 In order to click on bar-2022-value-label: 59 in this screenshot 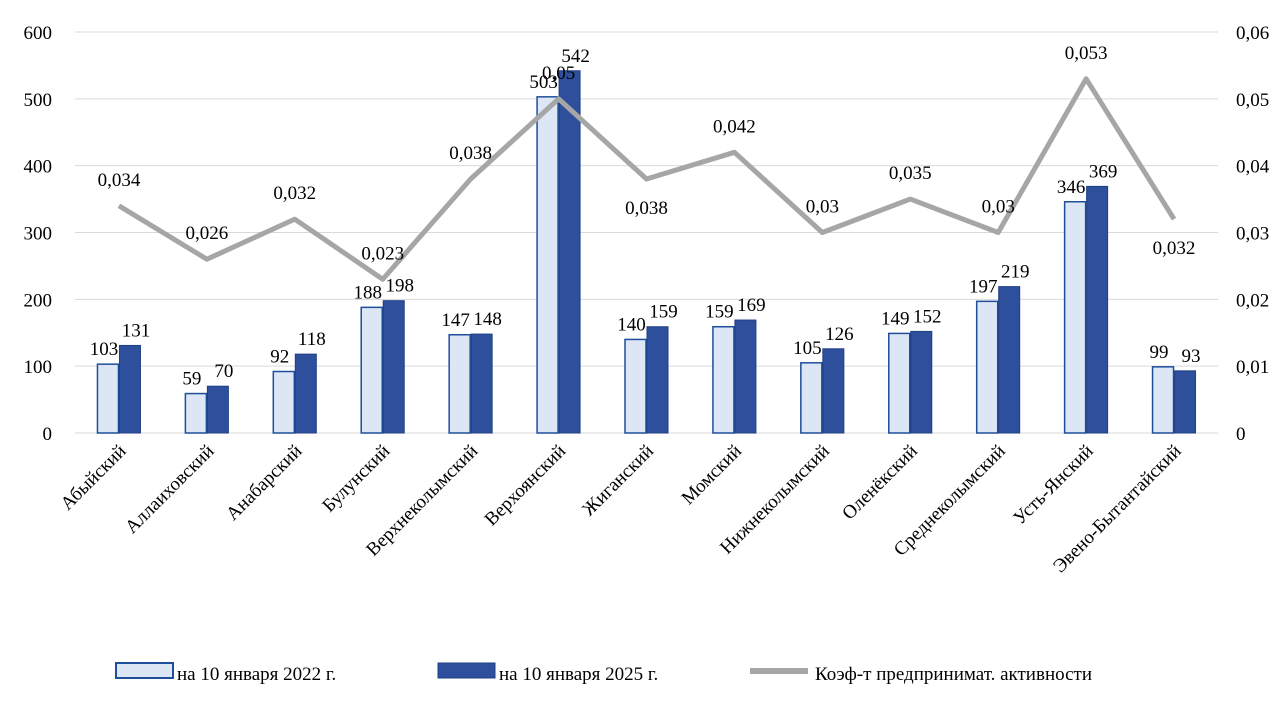, I will do `click(191, 379)`.